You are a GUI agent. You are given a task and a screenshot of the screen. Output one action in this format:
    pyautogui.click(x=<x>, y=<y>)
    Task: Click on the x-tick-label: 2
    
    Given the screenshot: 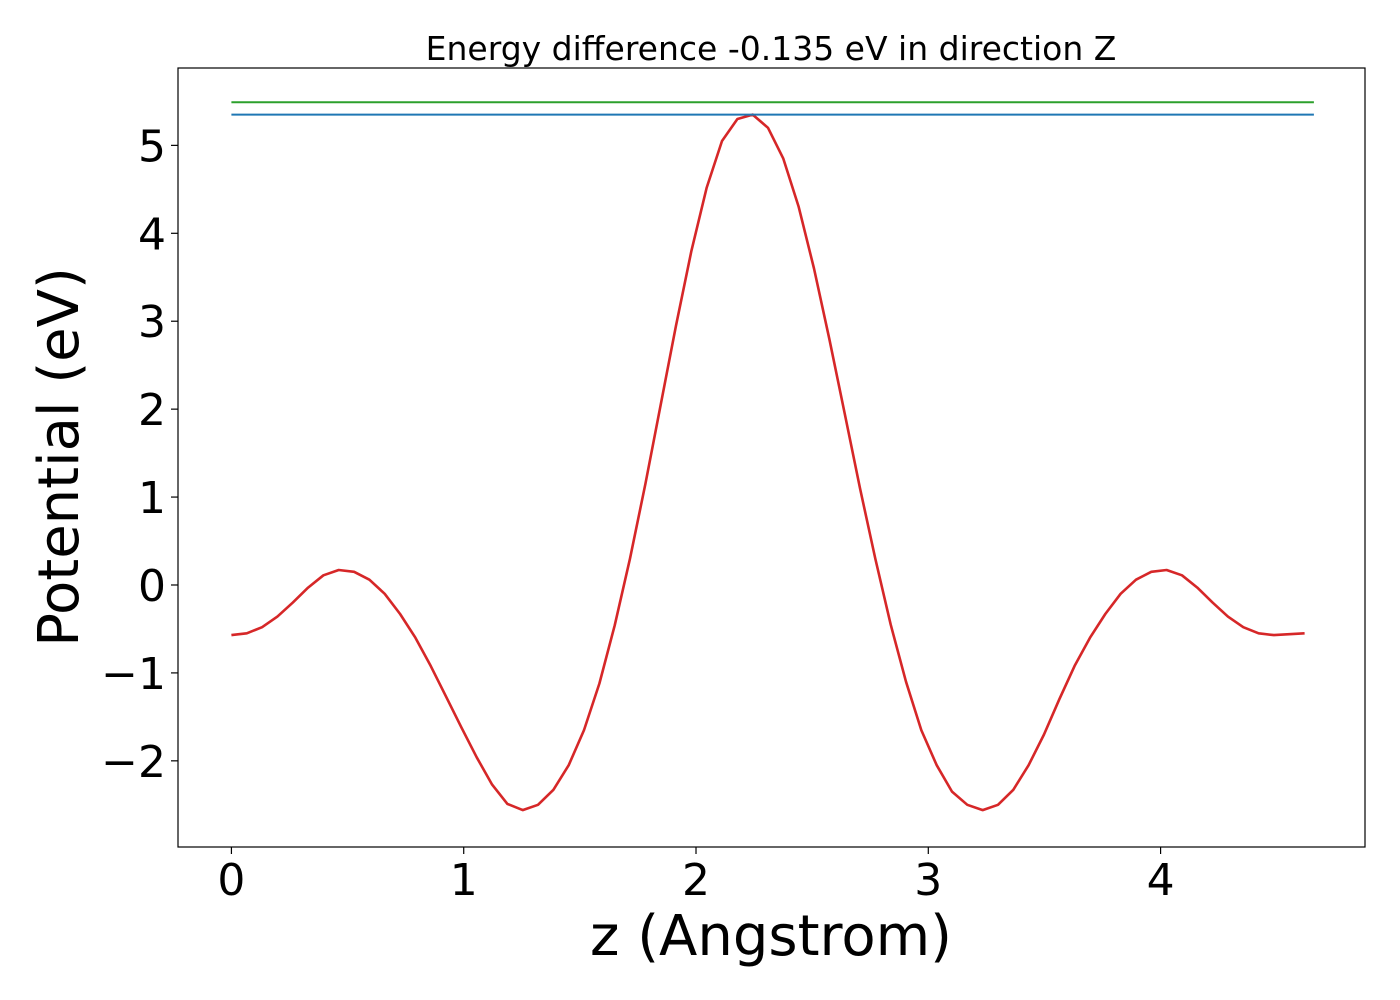 What is the action you would take?
    pyautogui.click(x=696, y=880)
    